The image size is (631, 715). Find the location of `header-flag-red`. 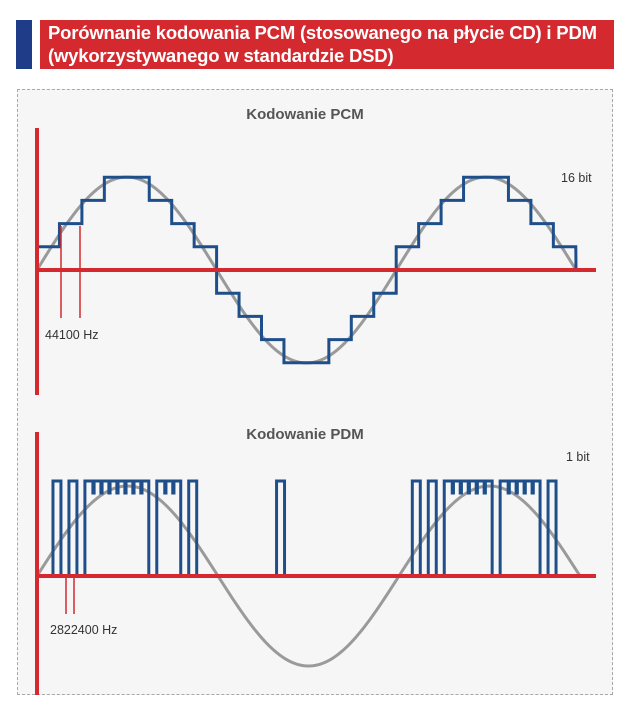

header-flag-red is located at coordinates (327, 44).